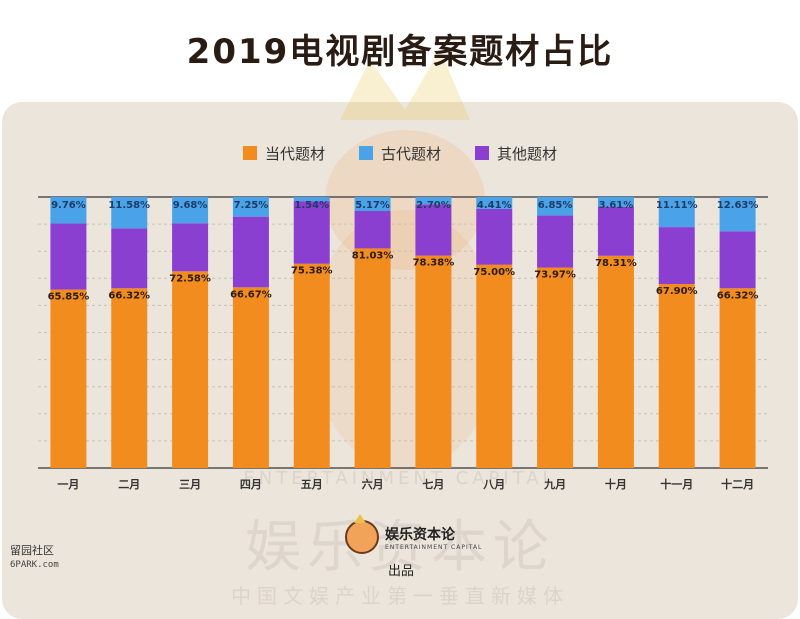  What do you see at coordinates (311, 205) in the screenshot?
I see `data-label-ancient: 1.54%` at bounding box center [311, 205].